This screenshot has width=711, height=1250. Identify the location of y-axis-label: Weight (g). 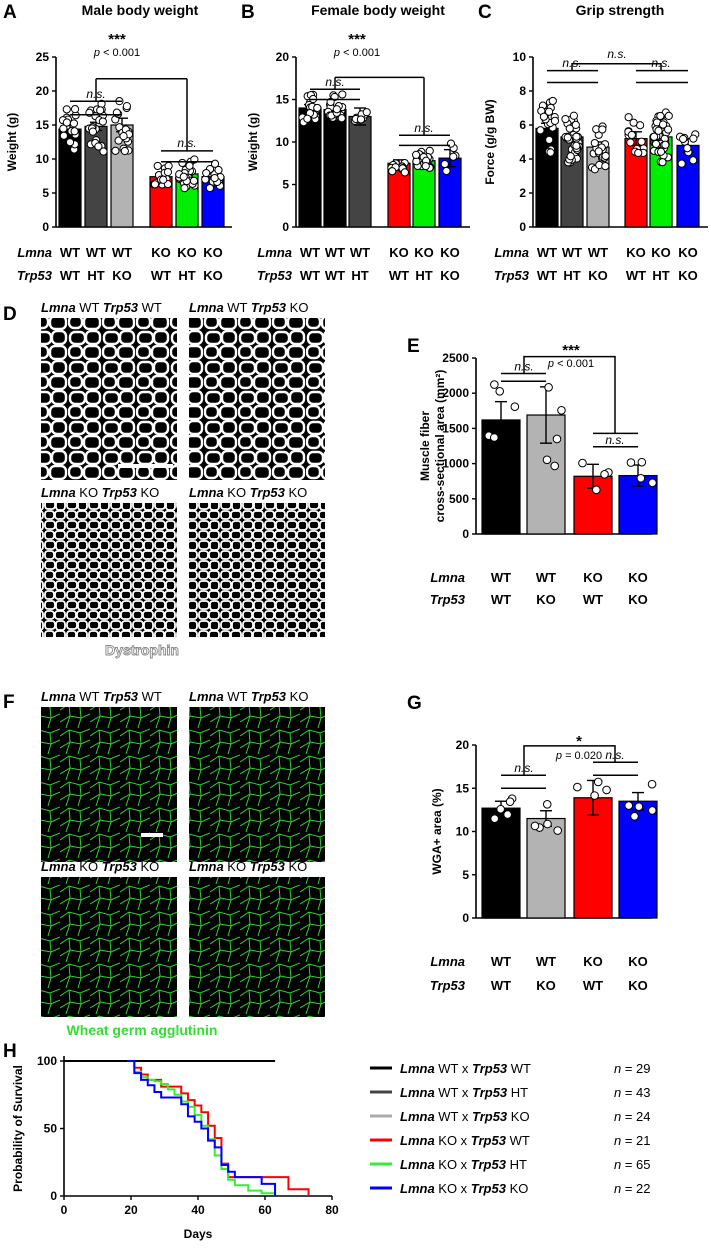
(253, 142).